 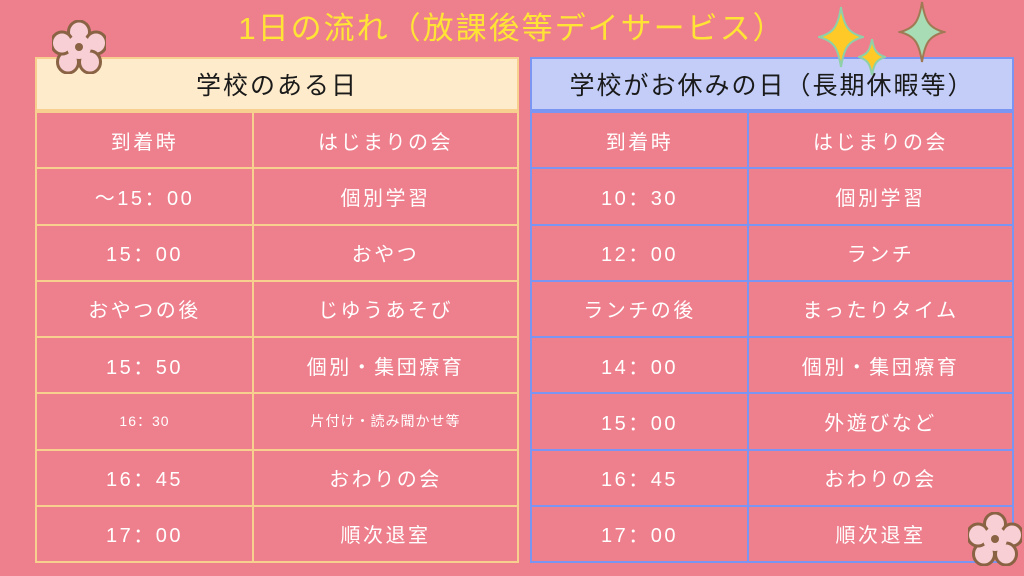 I want to click on table-row: 16：30 片付け・読み聞かせ等, so click(x=277, y=422).